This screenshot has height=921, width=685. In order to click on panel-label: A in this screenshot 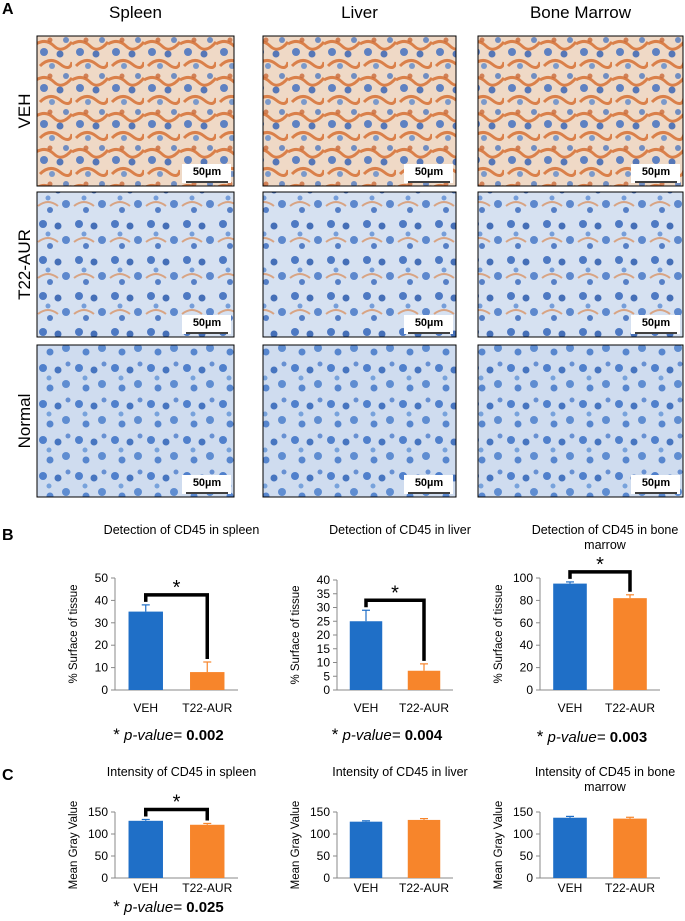, I will do `click(8, 9)`.